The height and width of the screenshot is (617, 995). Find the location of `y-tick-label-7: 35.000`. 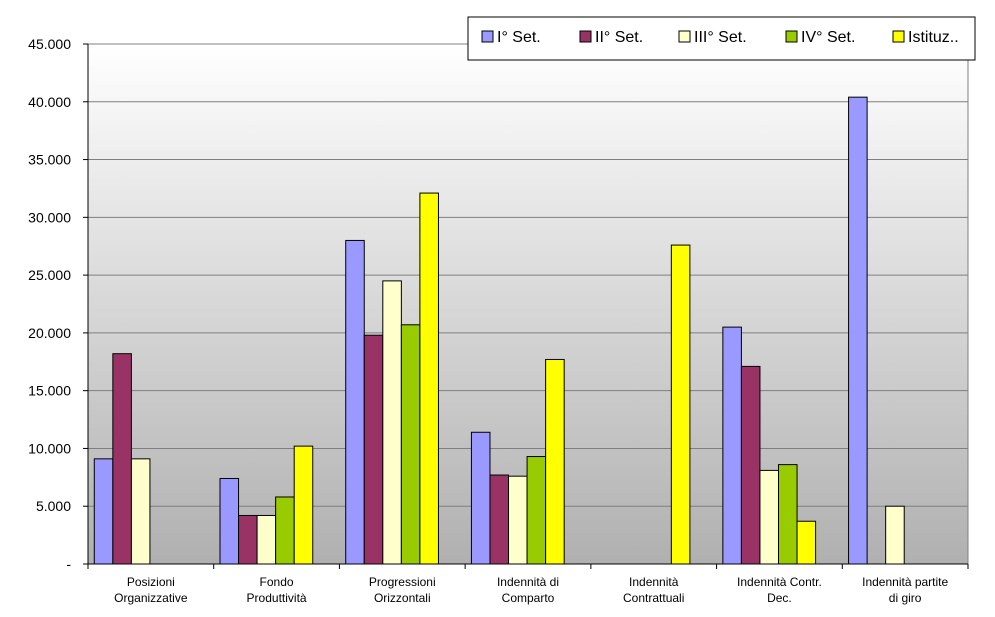

y-tick-label-7: 35.000 is located at coordinates (49, 160).